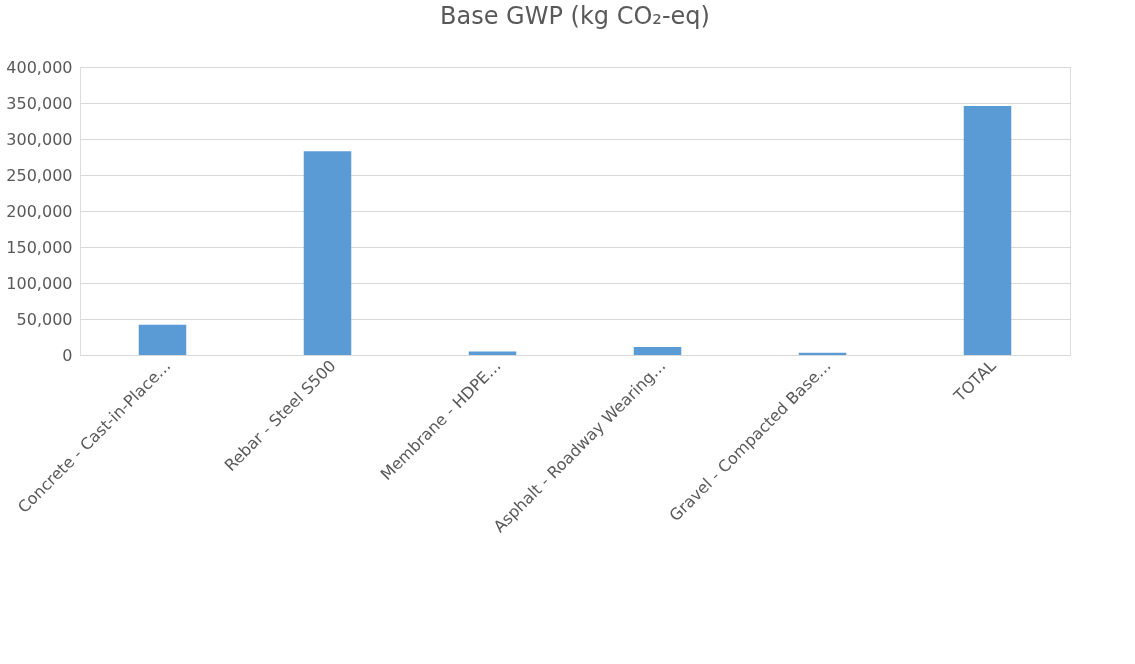 Image resolution: width=1135 pixels, height=664 pixels. I want to click on y-tick-label: 150,000, so click(39, 247).